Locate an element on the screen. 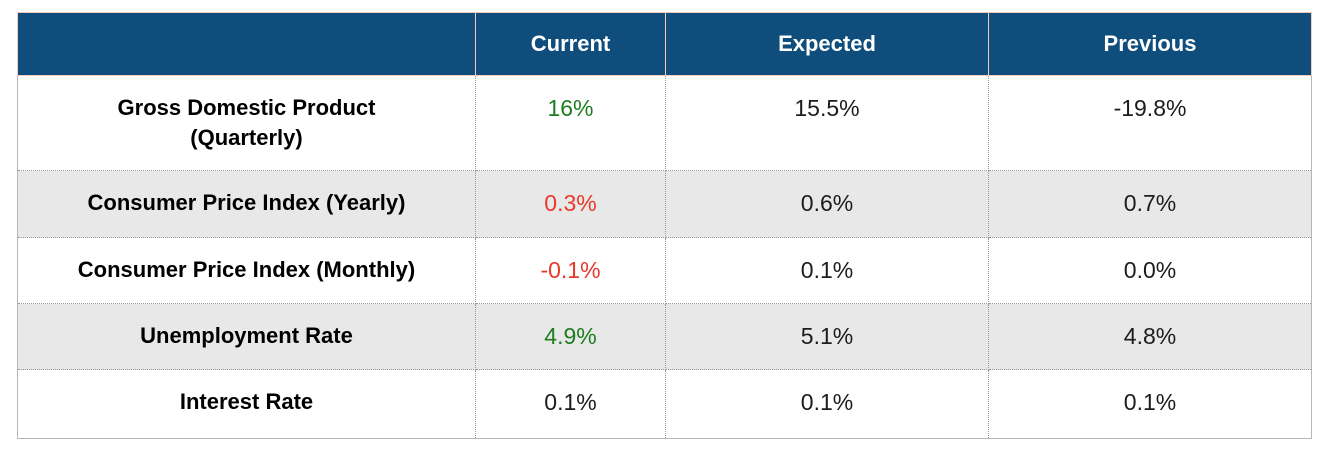 The image size is (1336, 468). column-header-previous: Previous is located at coordinates (1150, 44).